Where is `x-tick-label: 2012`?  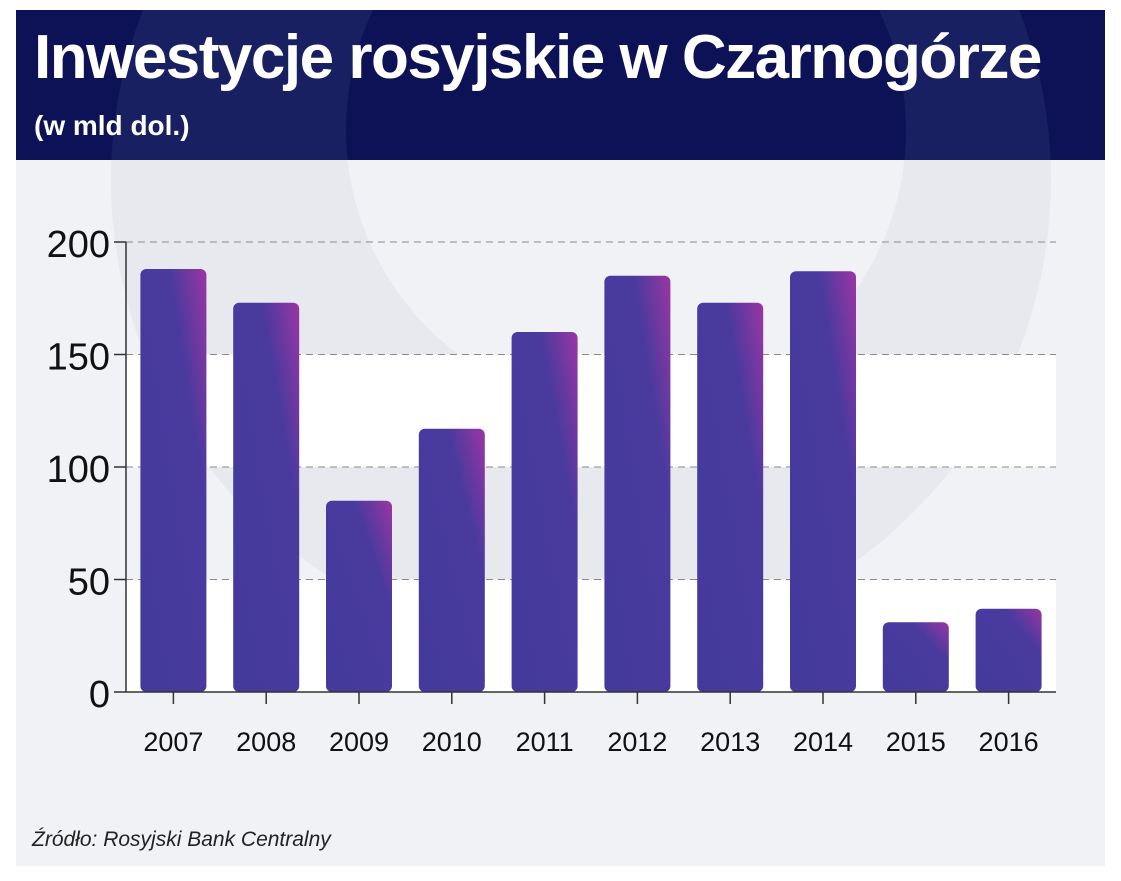
x-tick-label: 2012 is located at coordinates (637, 742).